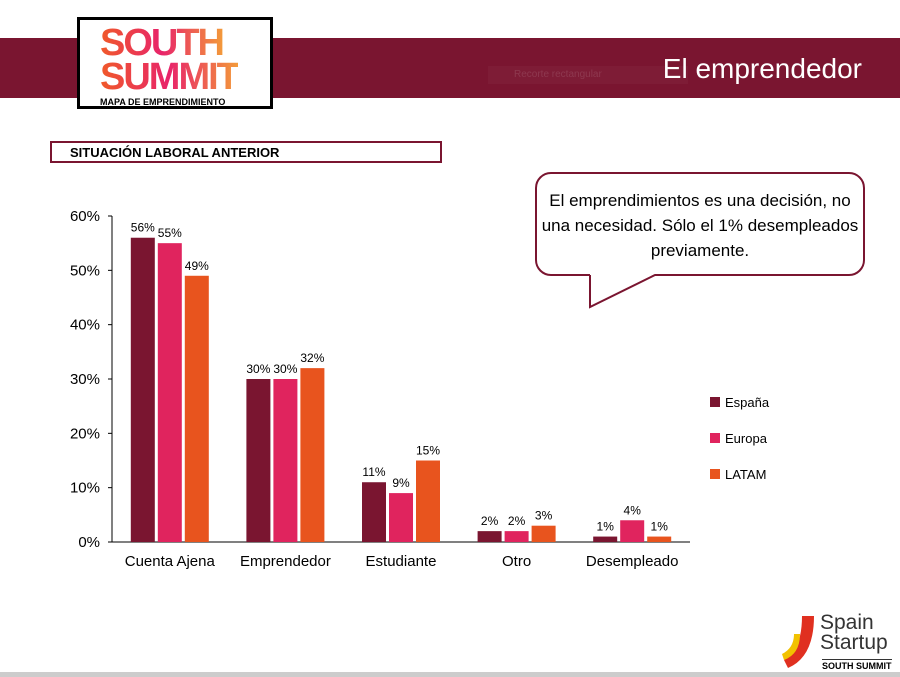 The height and width of the screenshot is (677, 900). I want to click on logo-subtitle: MAPA DE EMPRENDIMIENTO, so click(163, 102).